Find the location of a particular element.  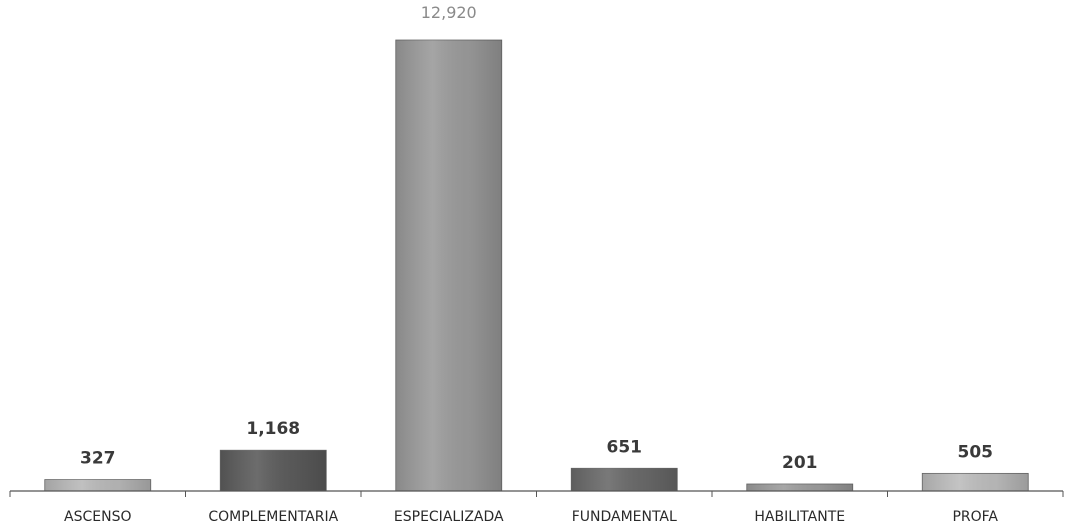

category-label-profa: PROFA is located at coordinates (975, 517).